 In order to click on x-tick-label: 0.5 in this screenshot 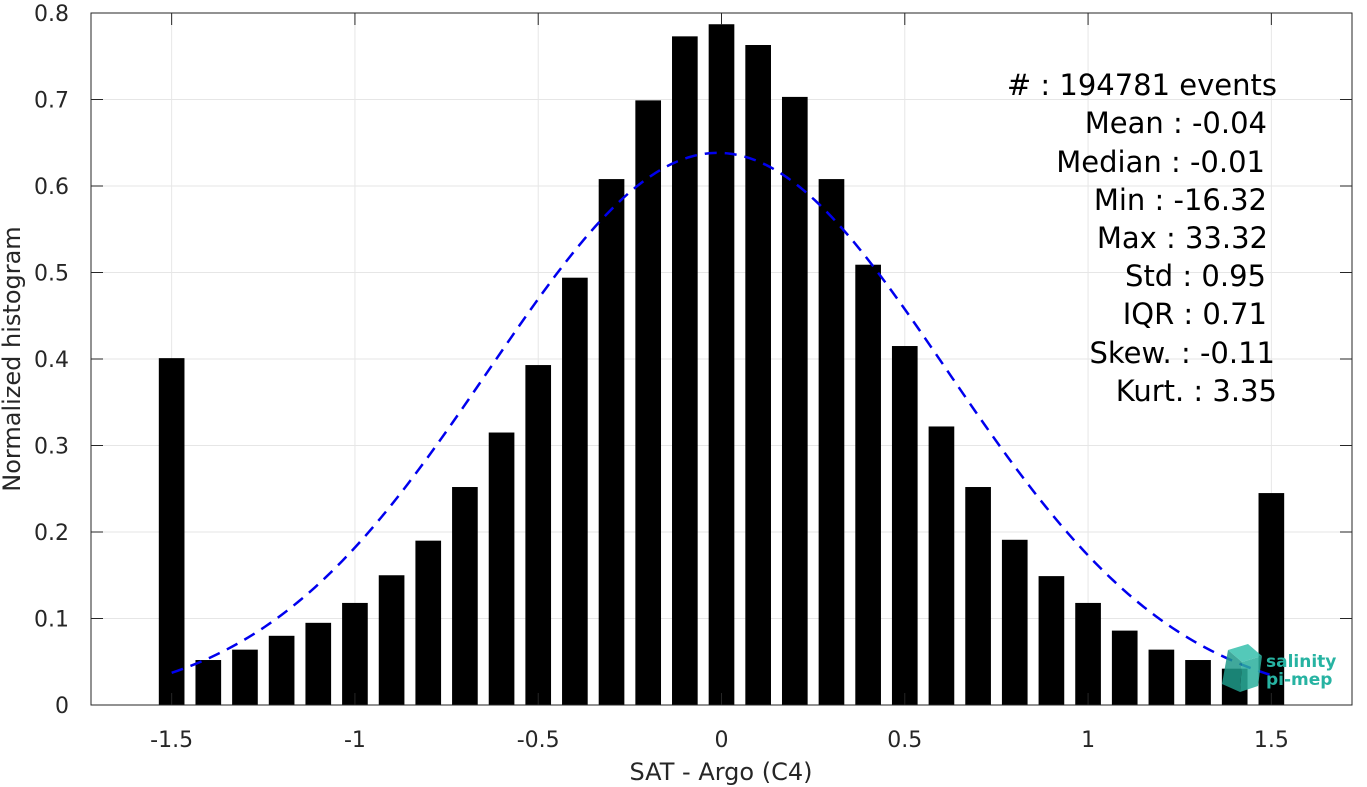, I will do `click(904, 740)`.